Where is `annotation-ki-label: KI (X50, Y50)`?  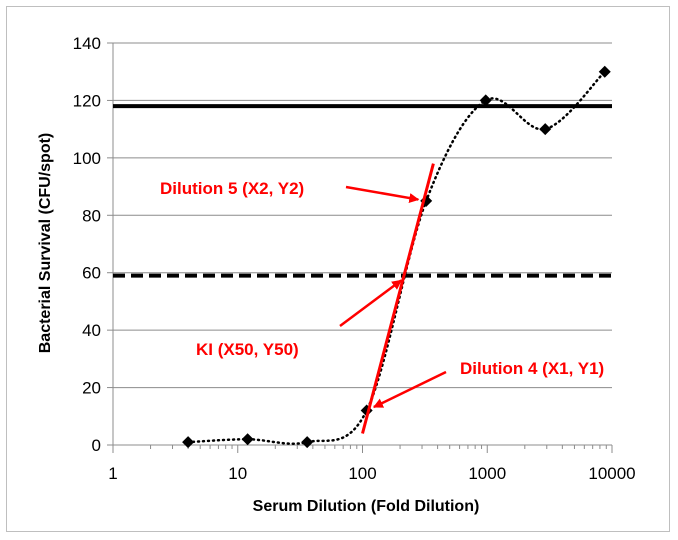
annotation-ki-label: KI (X50, Y50) is located at coordinates (247, 349).